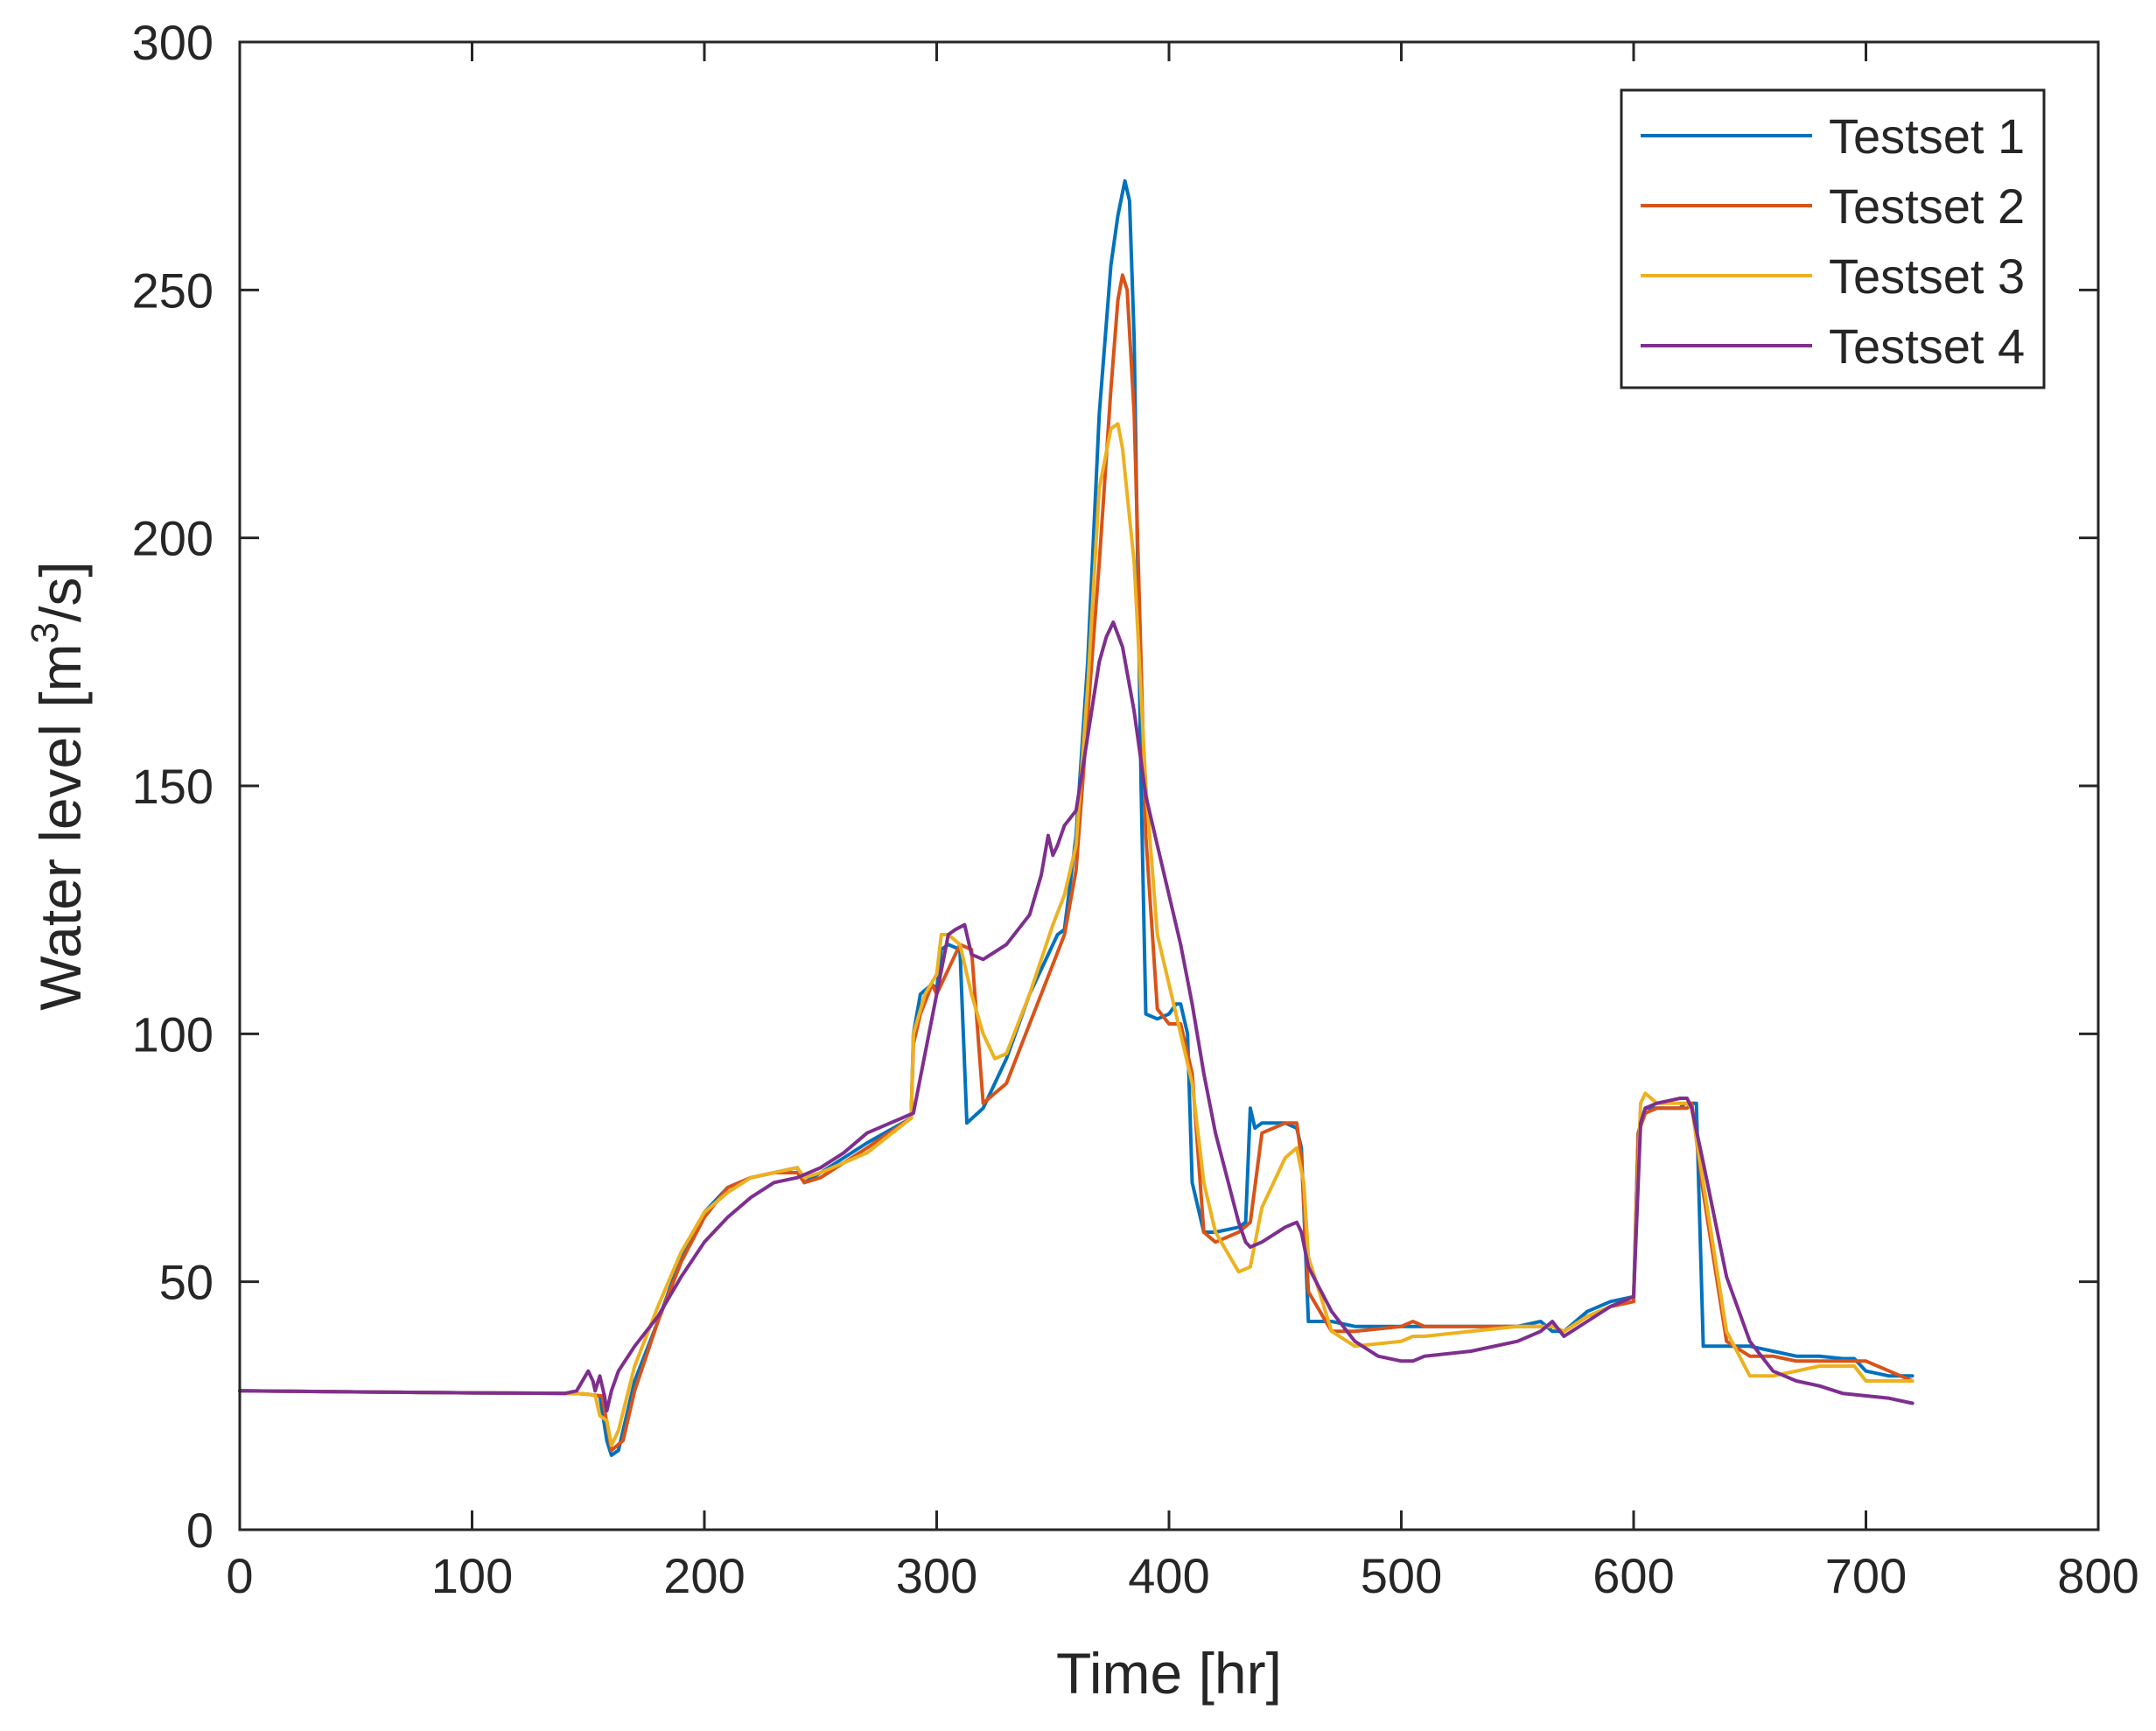 The width and height of the screenshot is (2156, 1731). Describe the element at coordinates (173, 538) in the screenshot. I see `y-tick-label: 200` at that location.